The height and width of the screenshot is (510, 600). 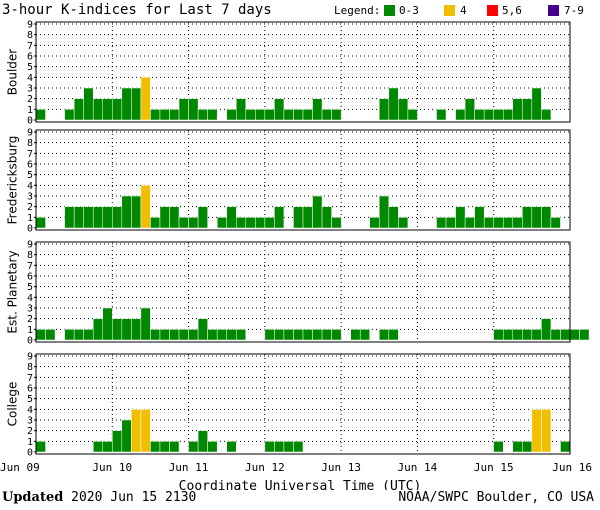 I want to click on updated-label: Updated, so click(x=33, y=497).